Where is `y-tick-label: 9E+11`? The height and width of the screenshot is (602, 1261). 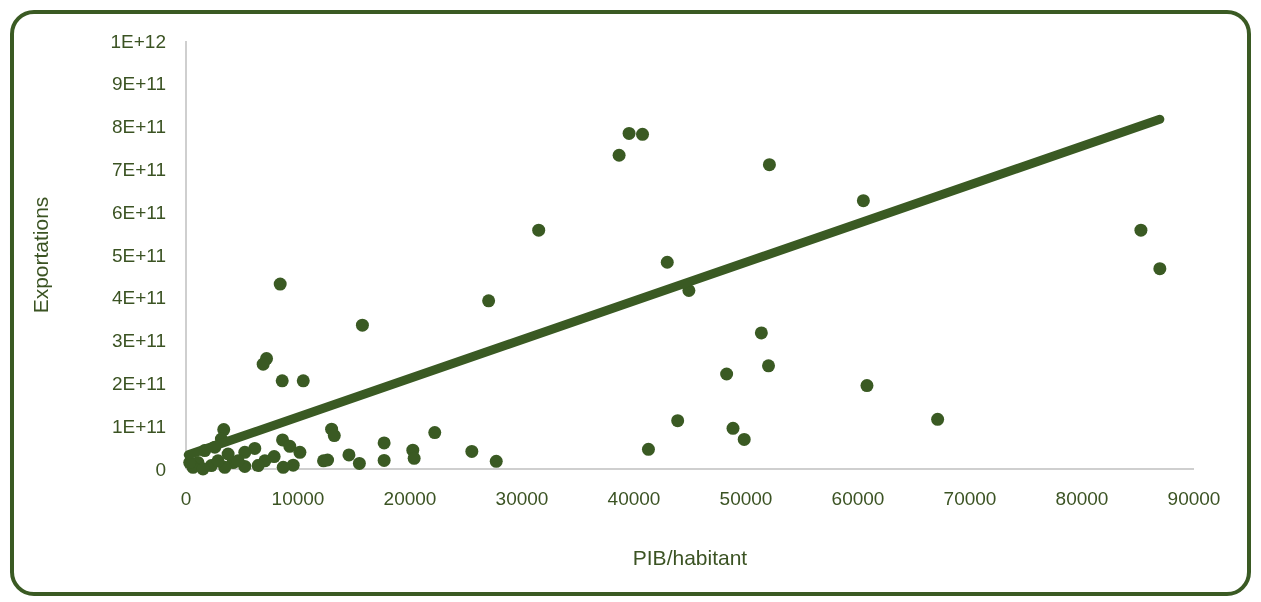 y-tick-label: 9E+11 is located at coordinates (138, 84).